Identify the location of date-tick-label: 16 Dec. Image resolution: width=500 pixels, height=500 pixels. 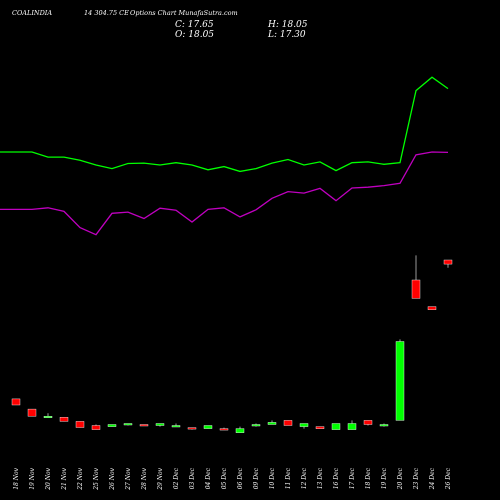
(336, 478).